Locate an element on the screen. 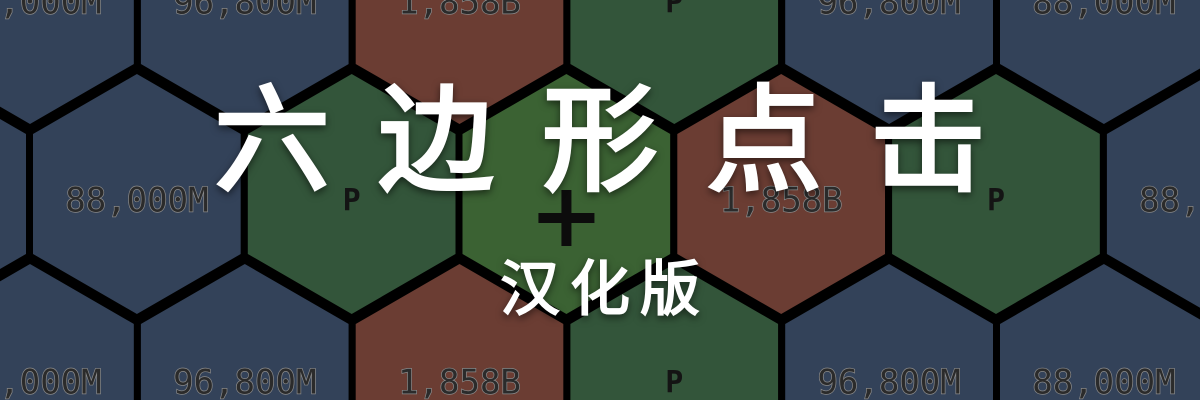  game-subtitle: 汉化版 is located at coordinates (605, 290).